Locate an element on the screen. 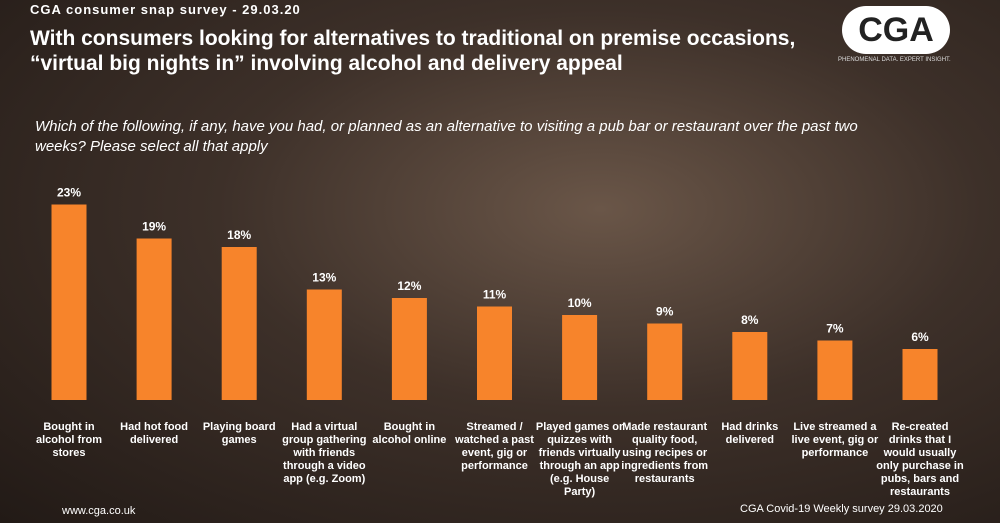 This screenshot has height=523, width=1000. value-label: 18% is located at coordinates (239, 235).